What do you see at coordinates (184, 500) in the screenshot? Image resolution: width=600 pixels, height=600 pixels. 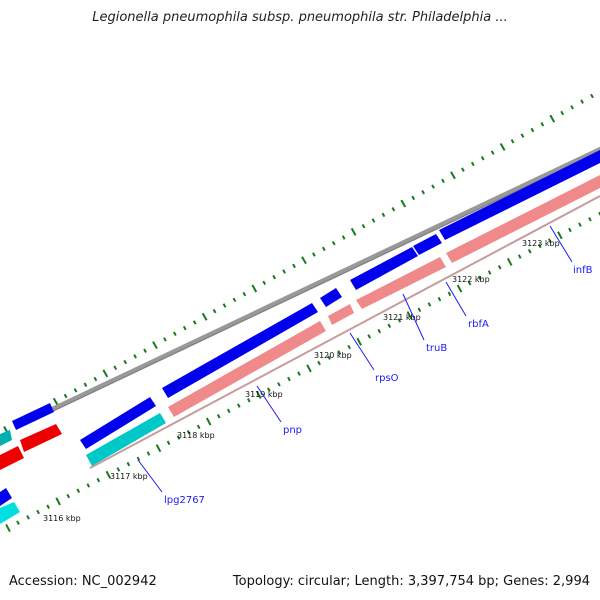 I see `gene-label: lpg2767` at bounding box center [184, 500].